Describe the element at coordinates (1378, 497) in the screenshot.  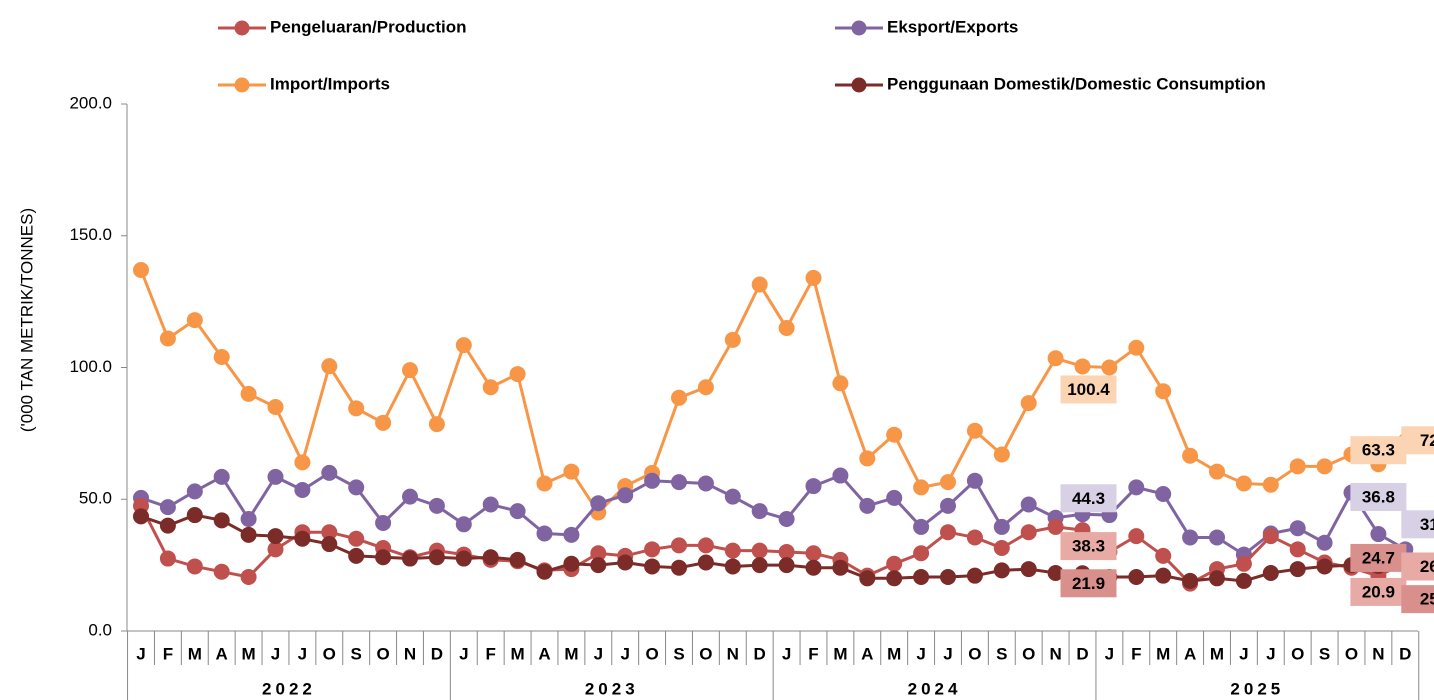
I see `data-label: 36.8` at that location.